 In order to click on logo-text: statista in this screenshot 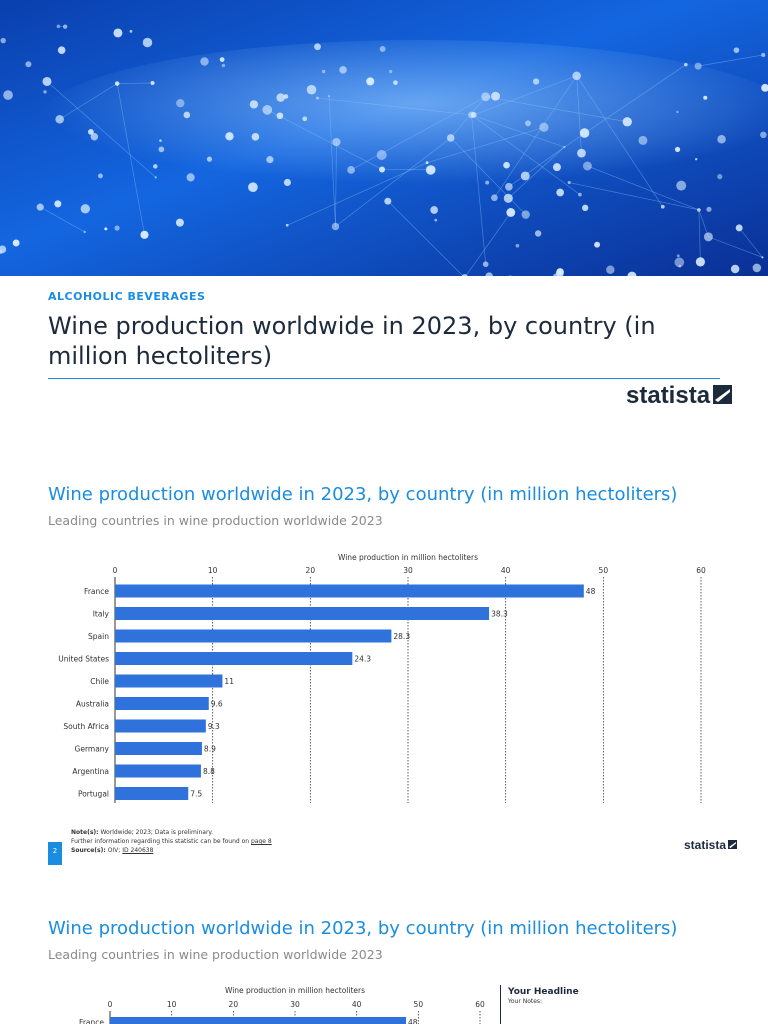, I will do `click(705, 845)`.